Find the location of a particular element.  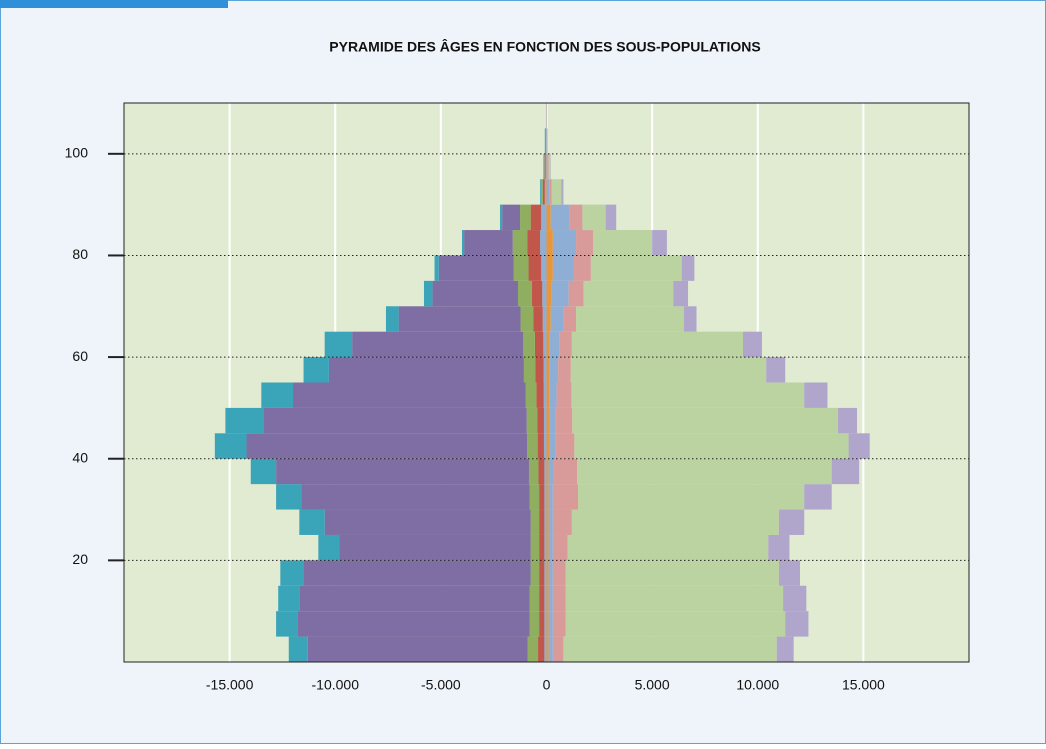

x-tick-label: 5.000 is located at coordinates (652, 685).